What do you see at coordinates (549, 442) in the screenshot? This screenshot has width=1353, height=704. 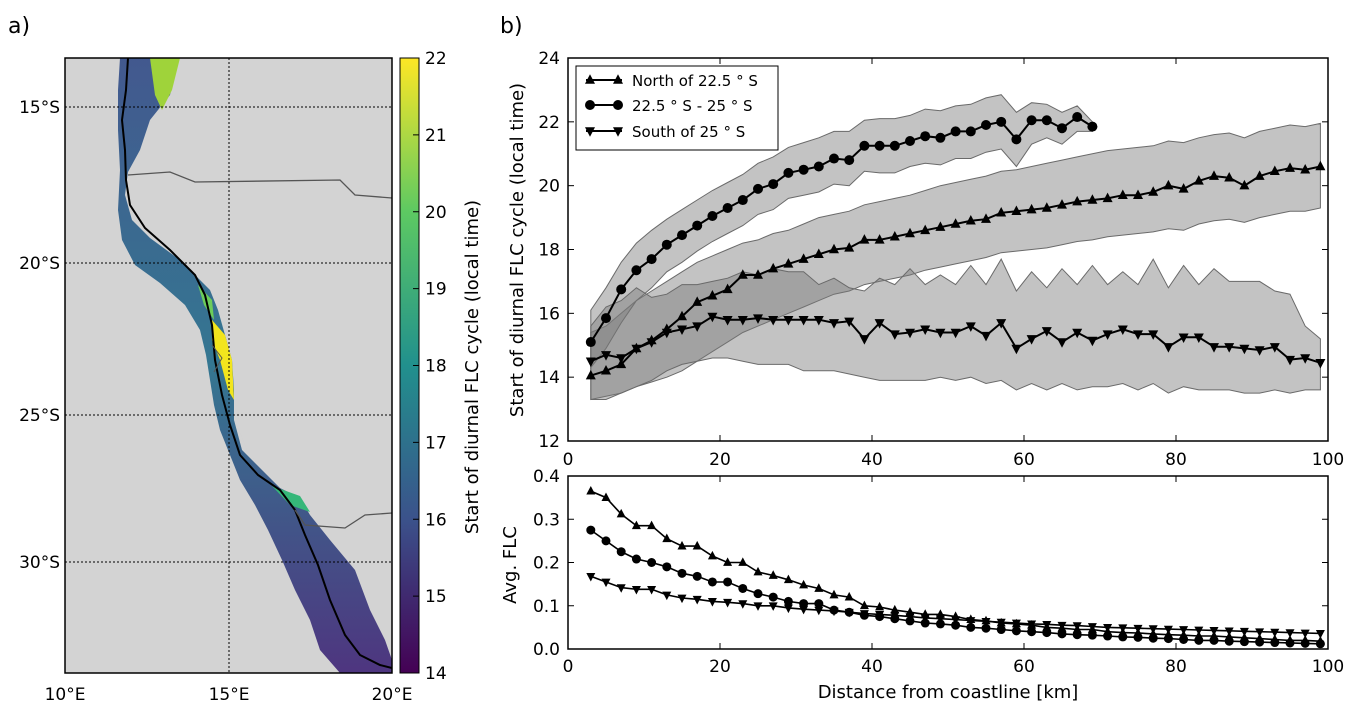 I see `y-tick-label: 12` at bounding box center [549, 442].